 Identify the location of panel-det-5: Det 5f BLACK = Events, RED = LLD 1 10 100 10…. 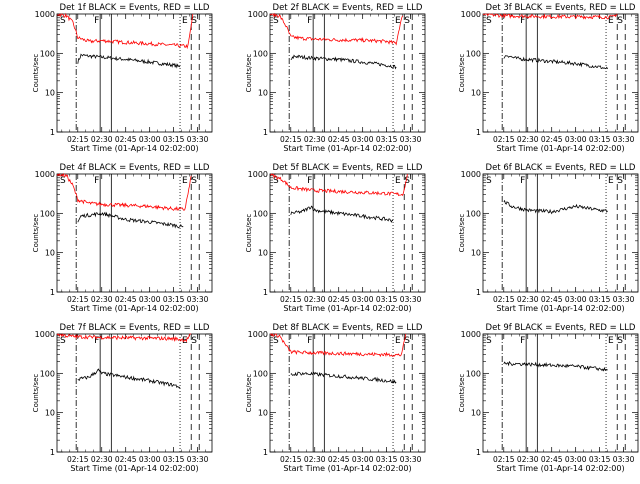
(335, 238).